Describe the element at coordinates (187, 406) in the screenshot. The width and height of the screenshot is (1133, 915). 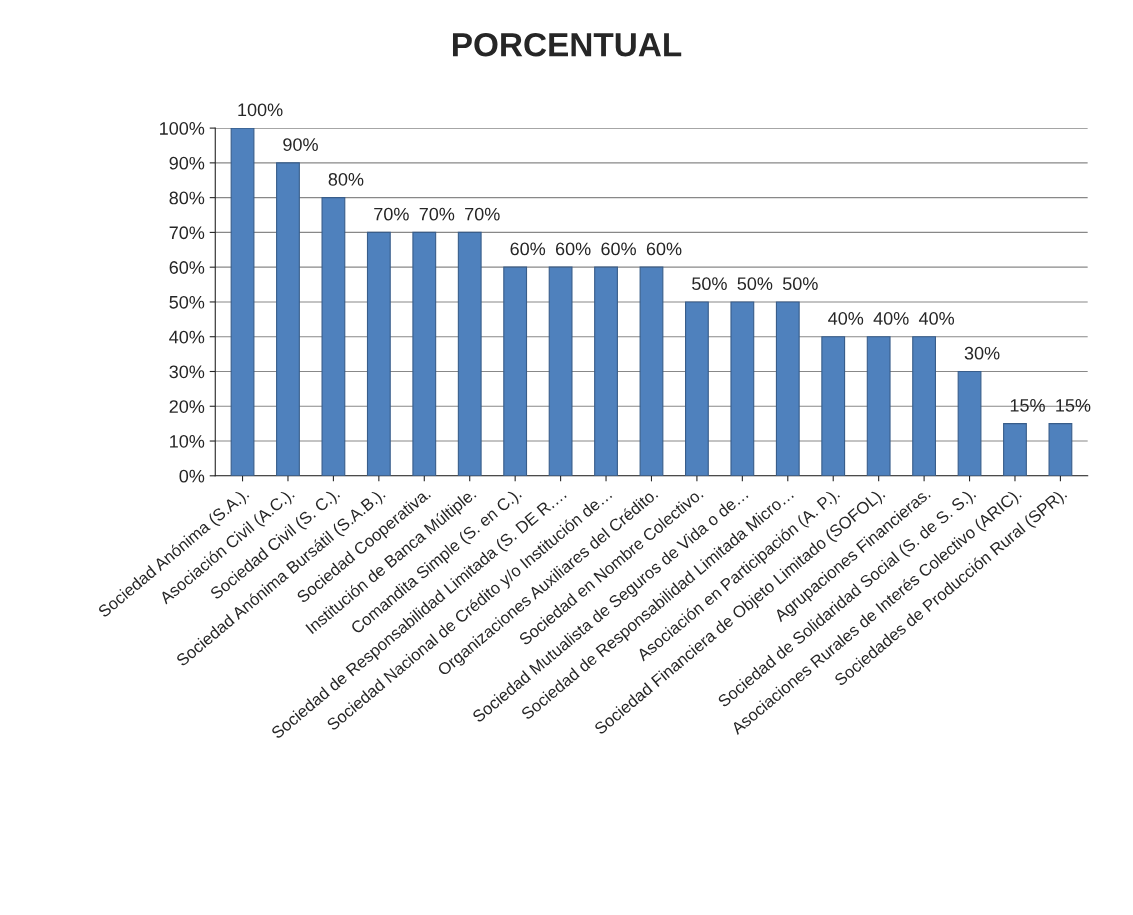
I see `y-tick-label: 20%` at that location.